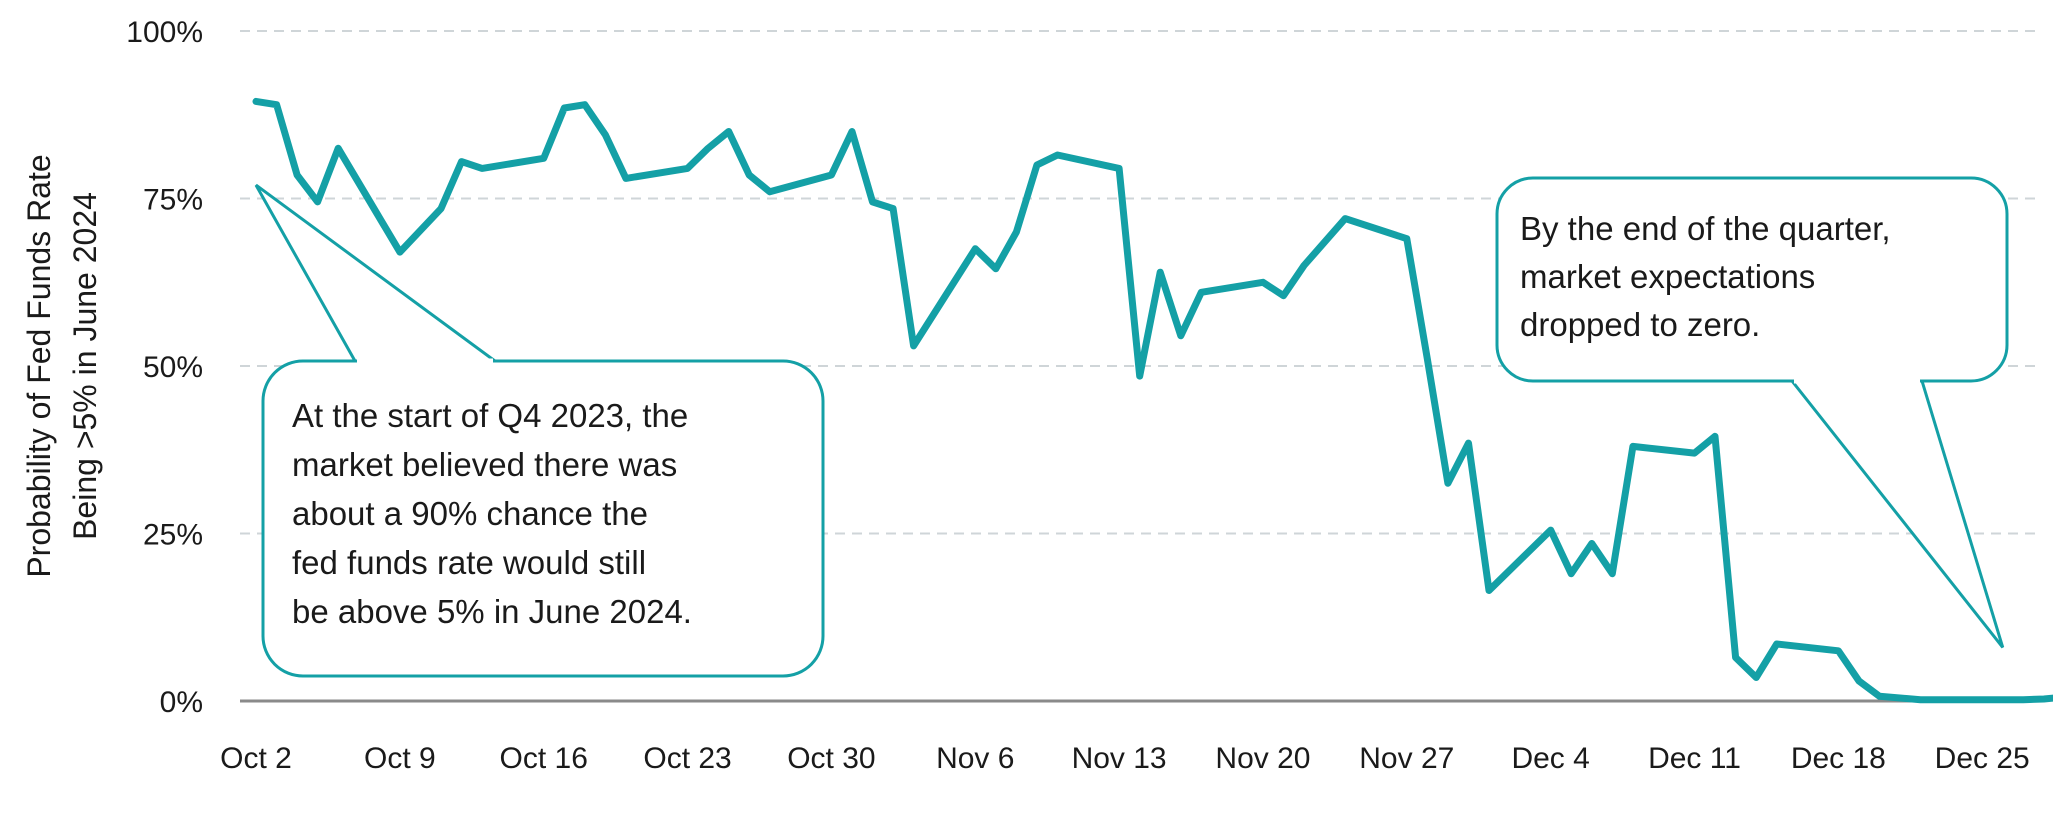 The width and height of the screenshot is (2053, 825). I want to click on callout-text-line: At the start of Q4 2023, the, so click(490, 415).